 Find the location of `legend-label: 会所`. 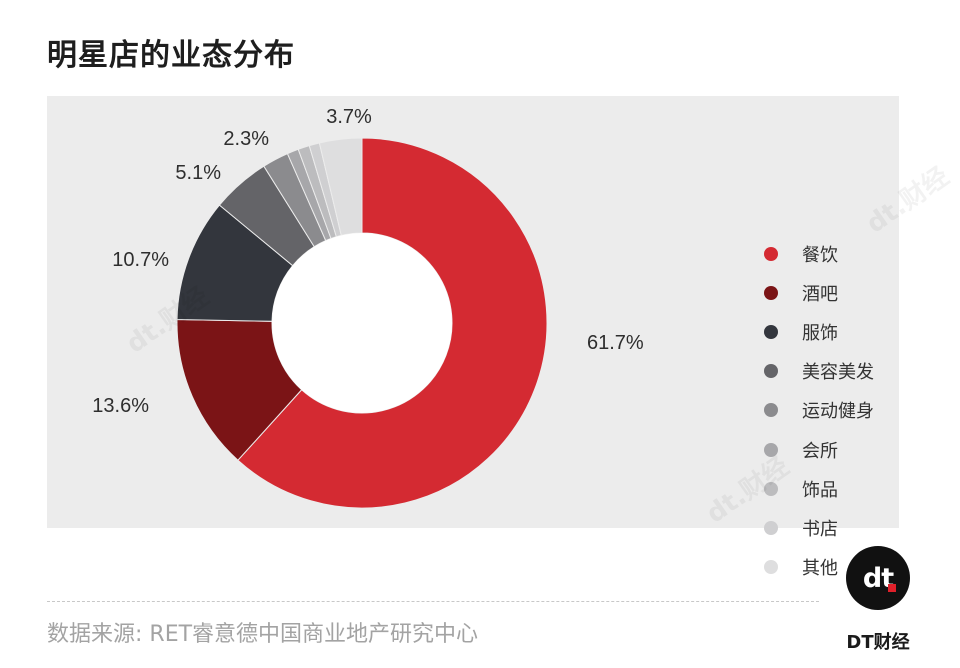

legend-label: 会所 is located at coordinates (820, 451).